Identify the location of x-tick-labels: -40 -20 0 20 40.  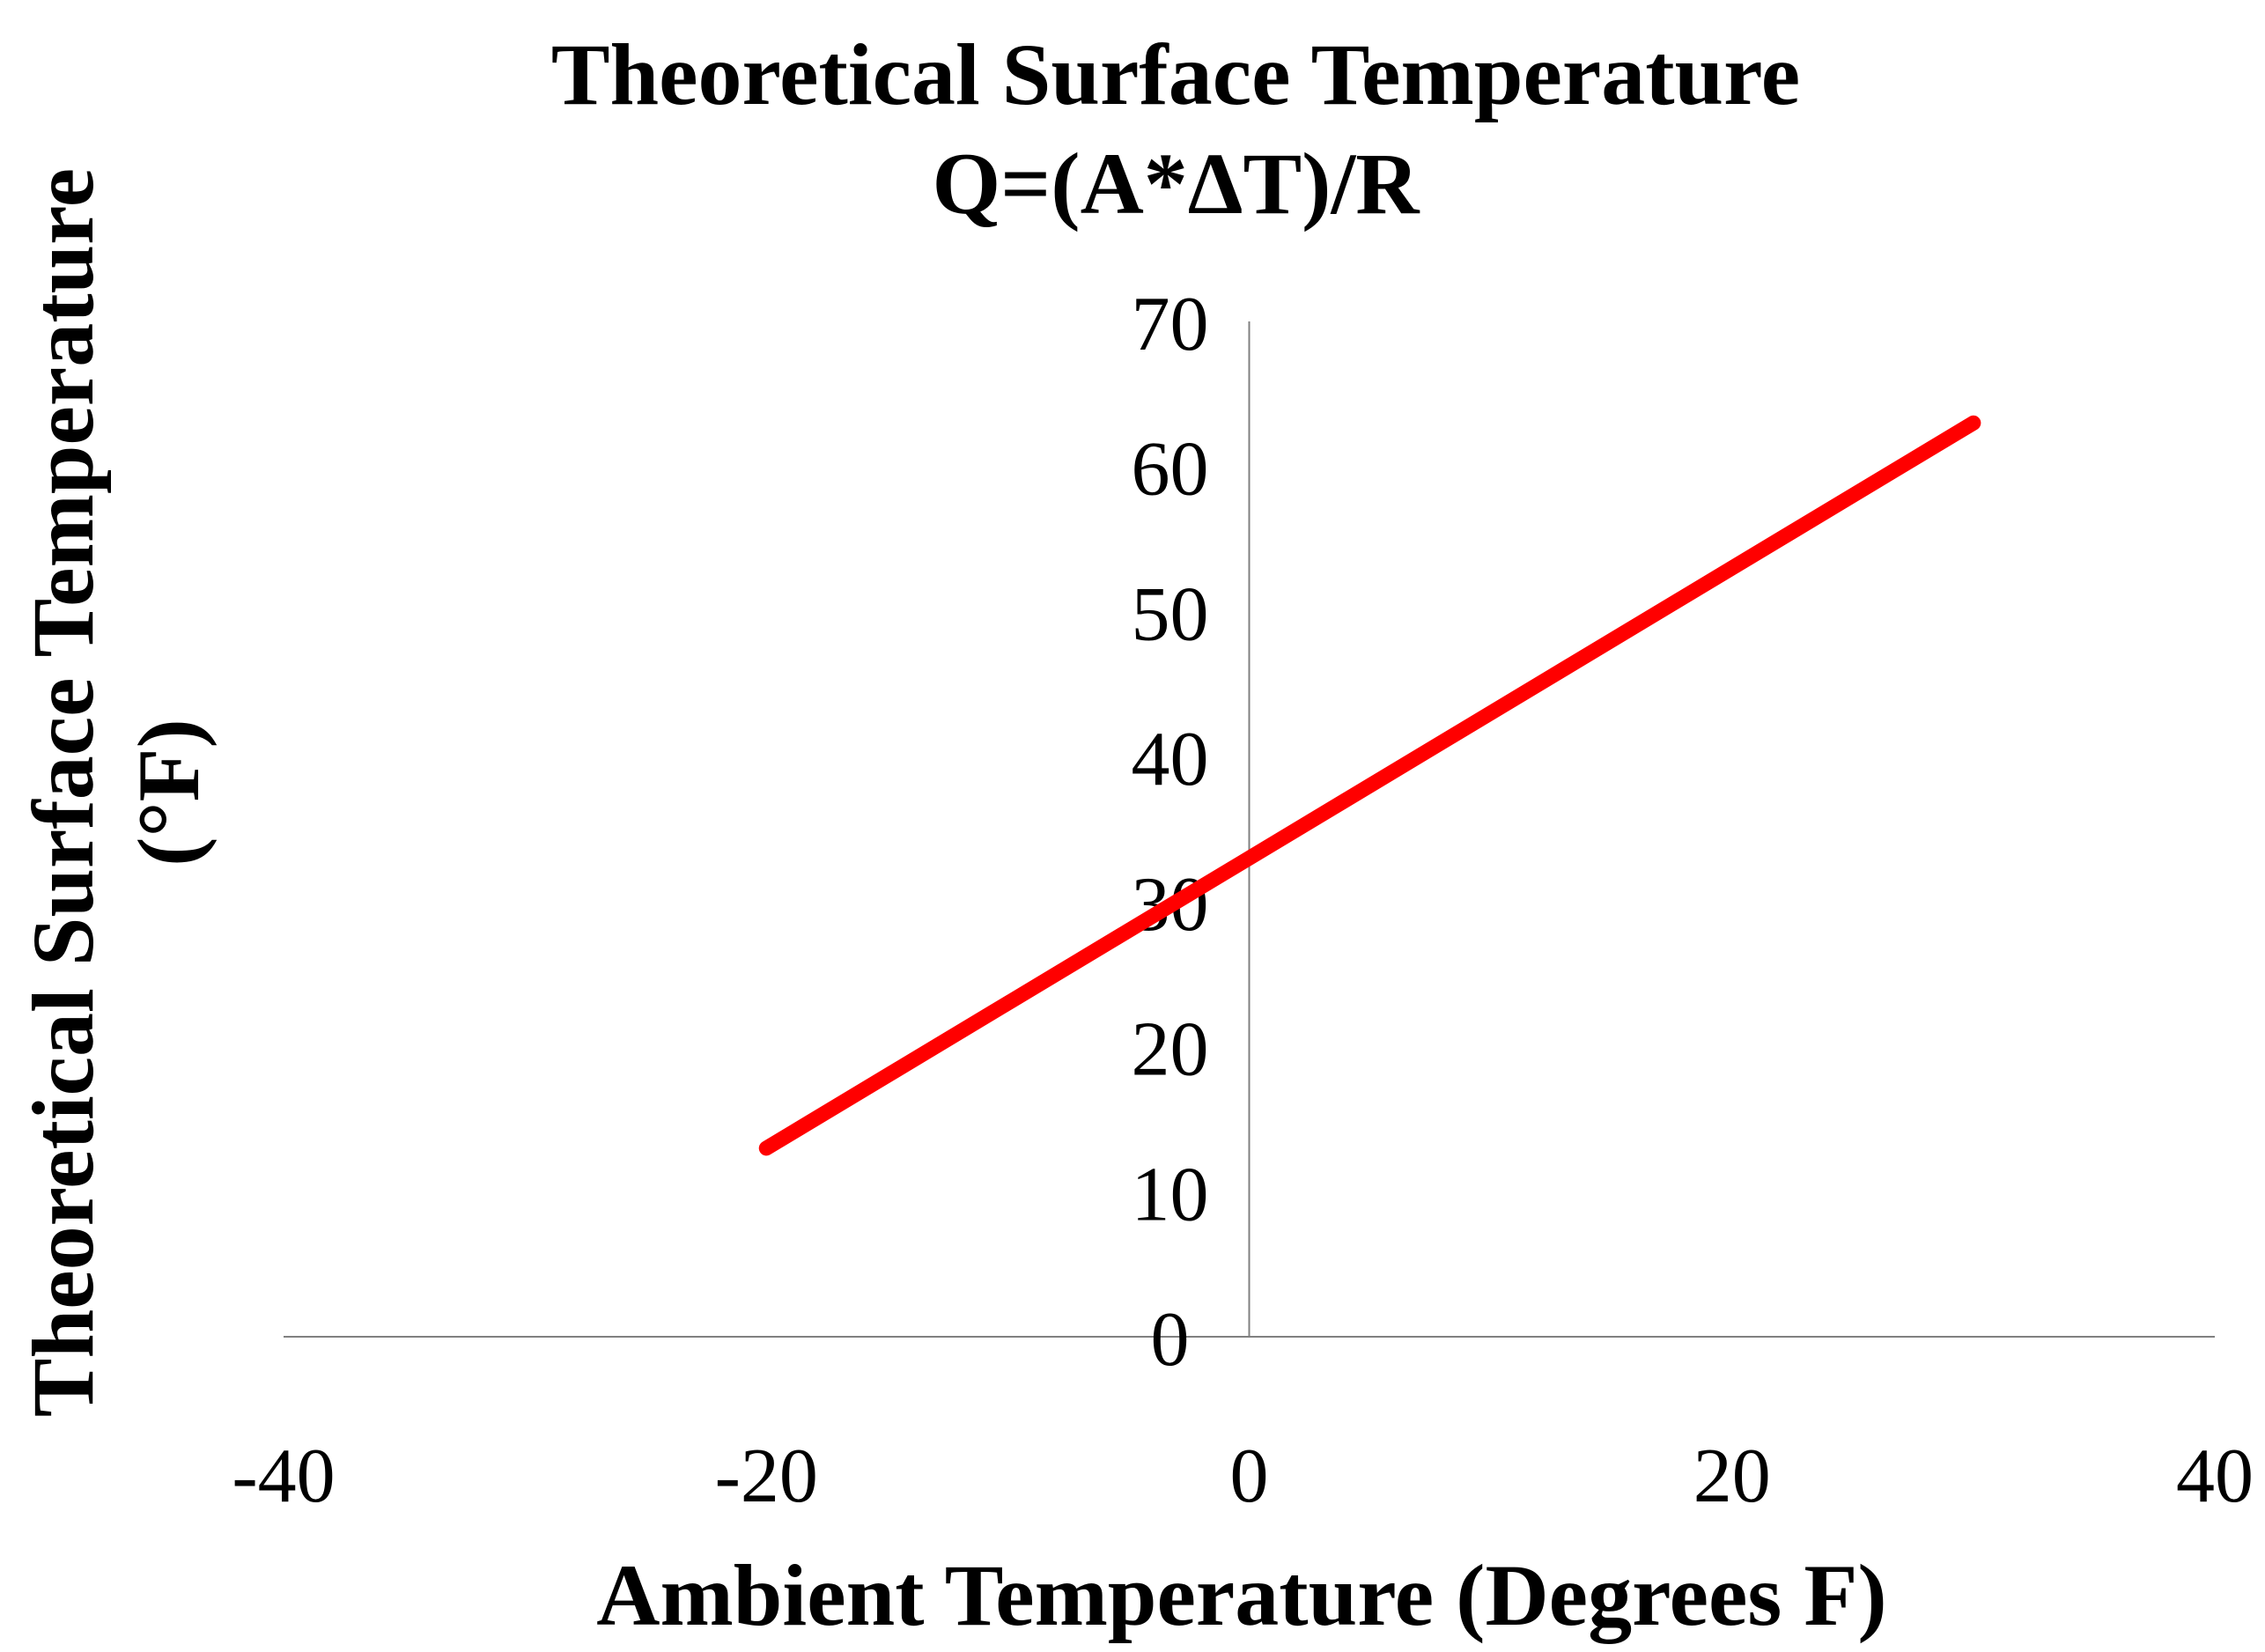
(1243, 1476).